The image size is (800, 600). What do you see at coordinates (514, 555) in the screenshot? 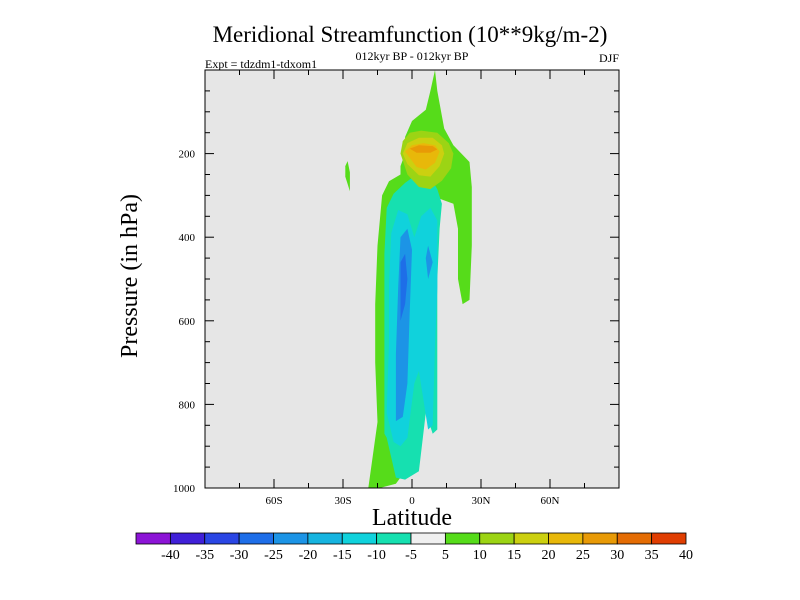
I see `colorbar-label: 15` at bounding box center [514, 555].